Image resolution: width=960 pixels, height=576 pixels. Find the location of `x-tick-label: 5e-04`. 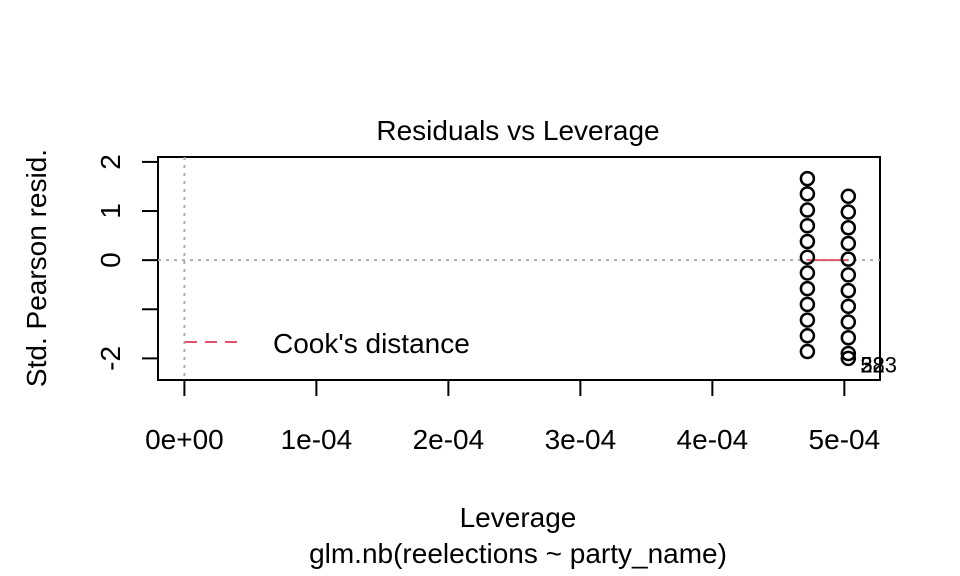

x-tick-label: 5e-04 is located at coordinates (845, 439).